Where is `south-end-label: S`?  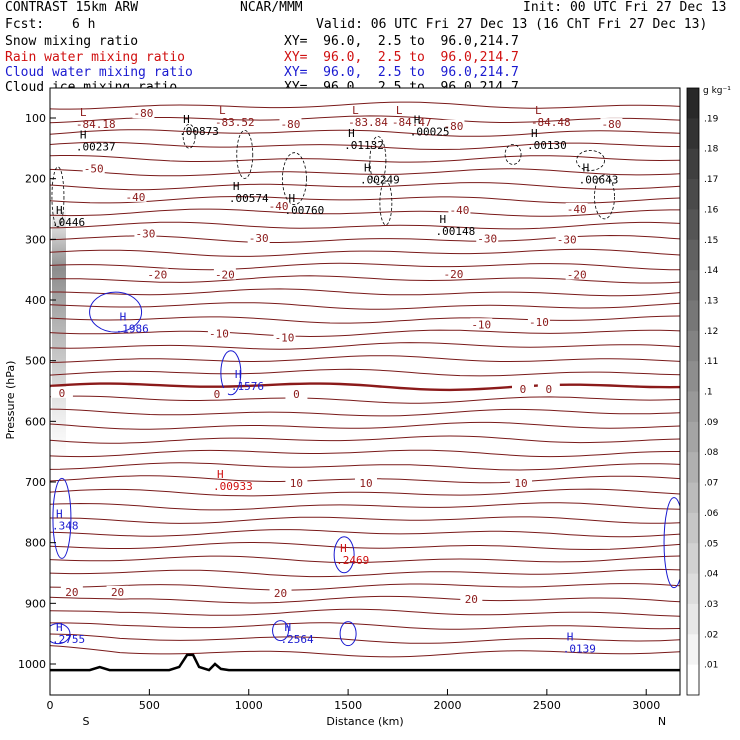 south-end-label: S is located at coordinates (86, 721).